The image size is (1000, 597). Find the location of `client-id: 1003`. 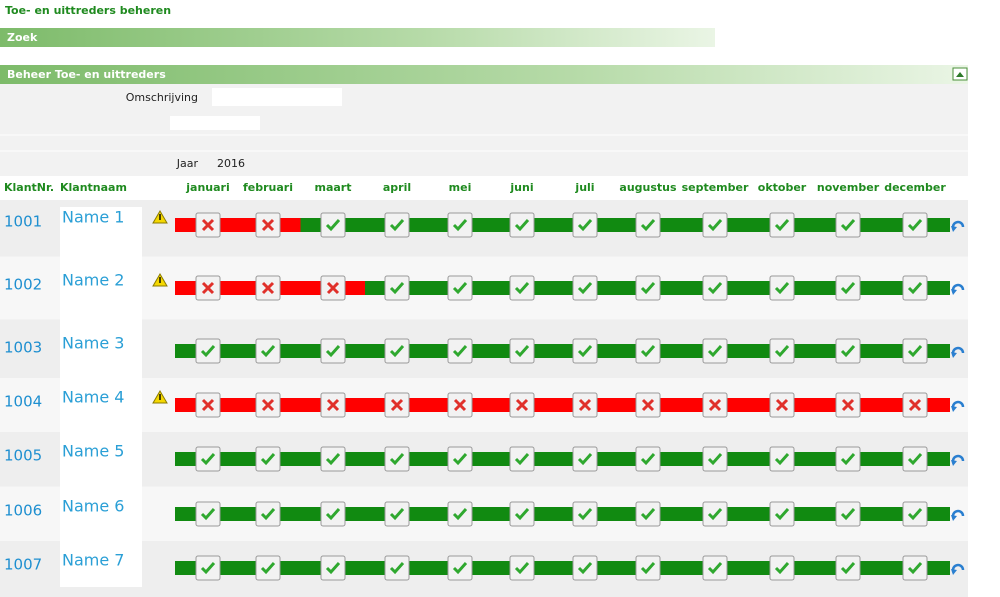

client-id: 1003 is located at coordinates (23, 348).